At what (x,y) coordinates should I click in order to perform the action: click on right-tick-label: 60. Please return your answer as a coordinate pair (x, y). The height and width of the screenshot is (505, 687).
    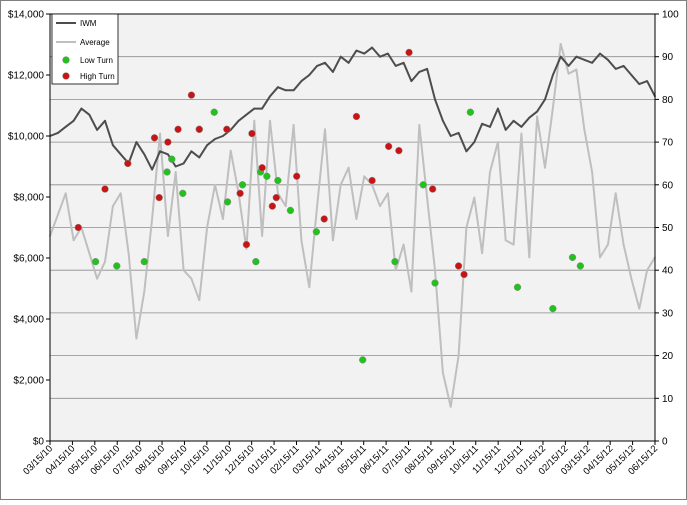
    Looking at the image, I should click on (668, 185).